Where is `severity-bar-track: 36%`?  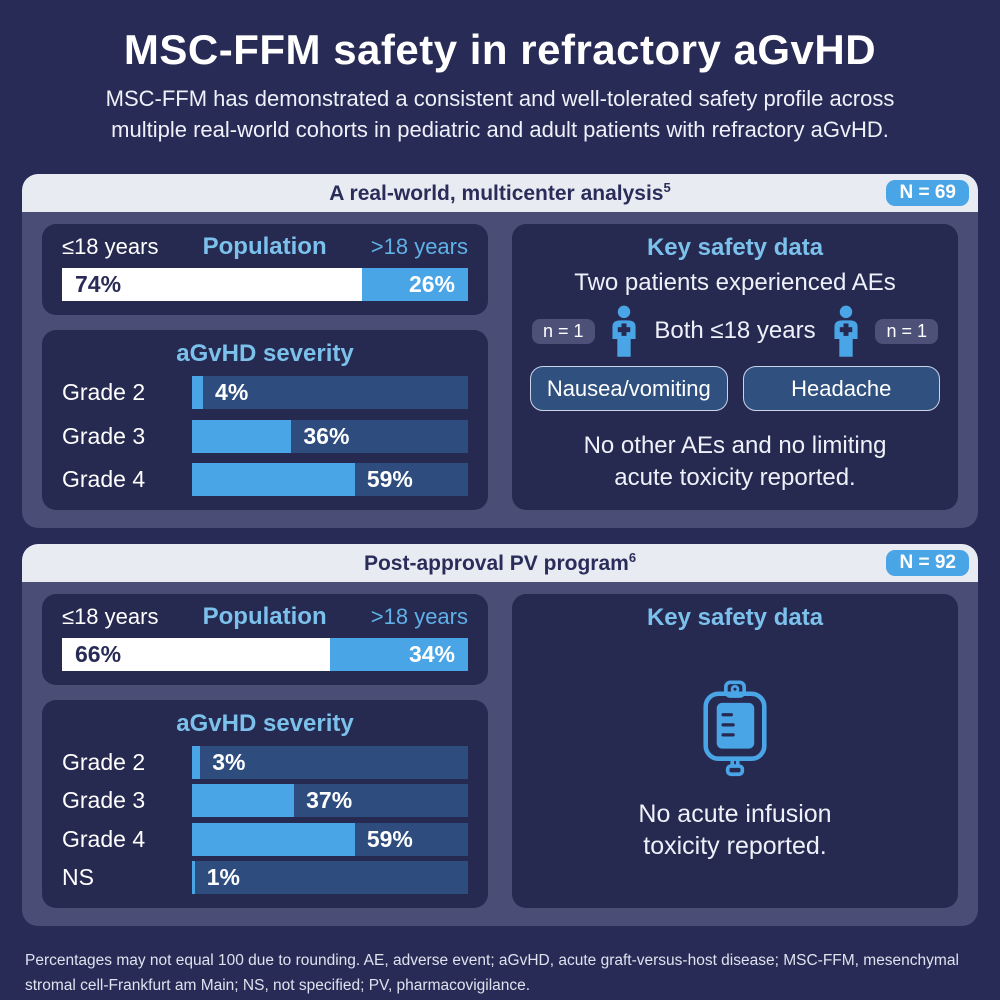
severity-bar-track: 36% is located at coordinates (330, 436).